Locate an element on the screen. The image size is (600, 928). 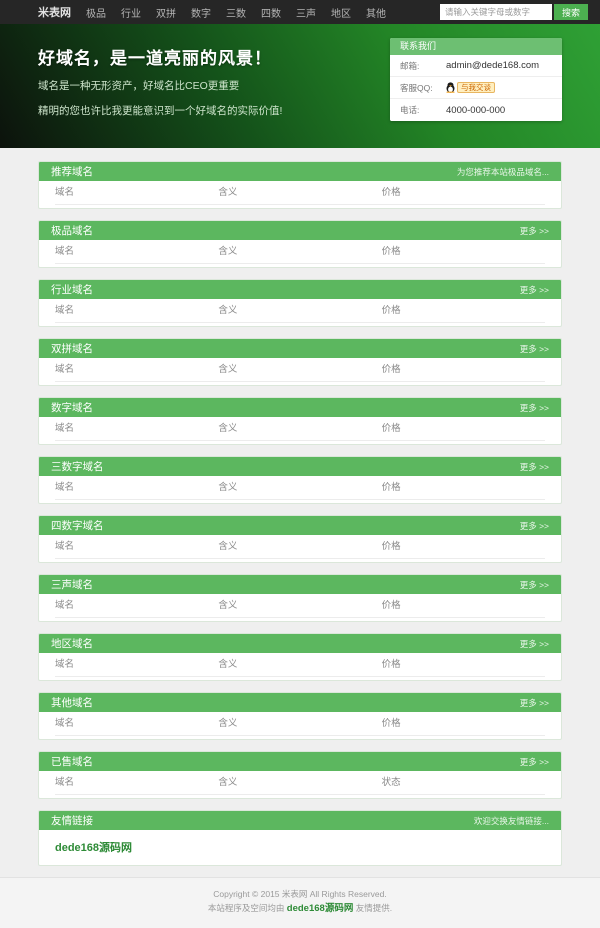
domain-section: 行业域名 更多 >> 域名 含义 价格 is located at coordinates (300, 303).